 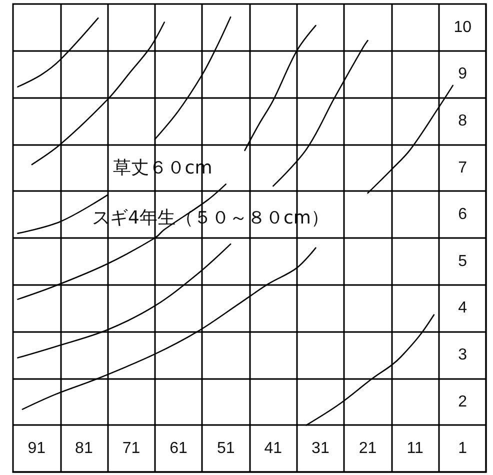 What do you see at coordinates (463, 167) in the screenshot?
I see `y-tick-label: 7` at bounding box center [463, 167].